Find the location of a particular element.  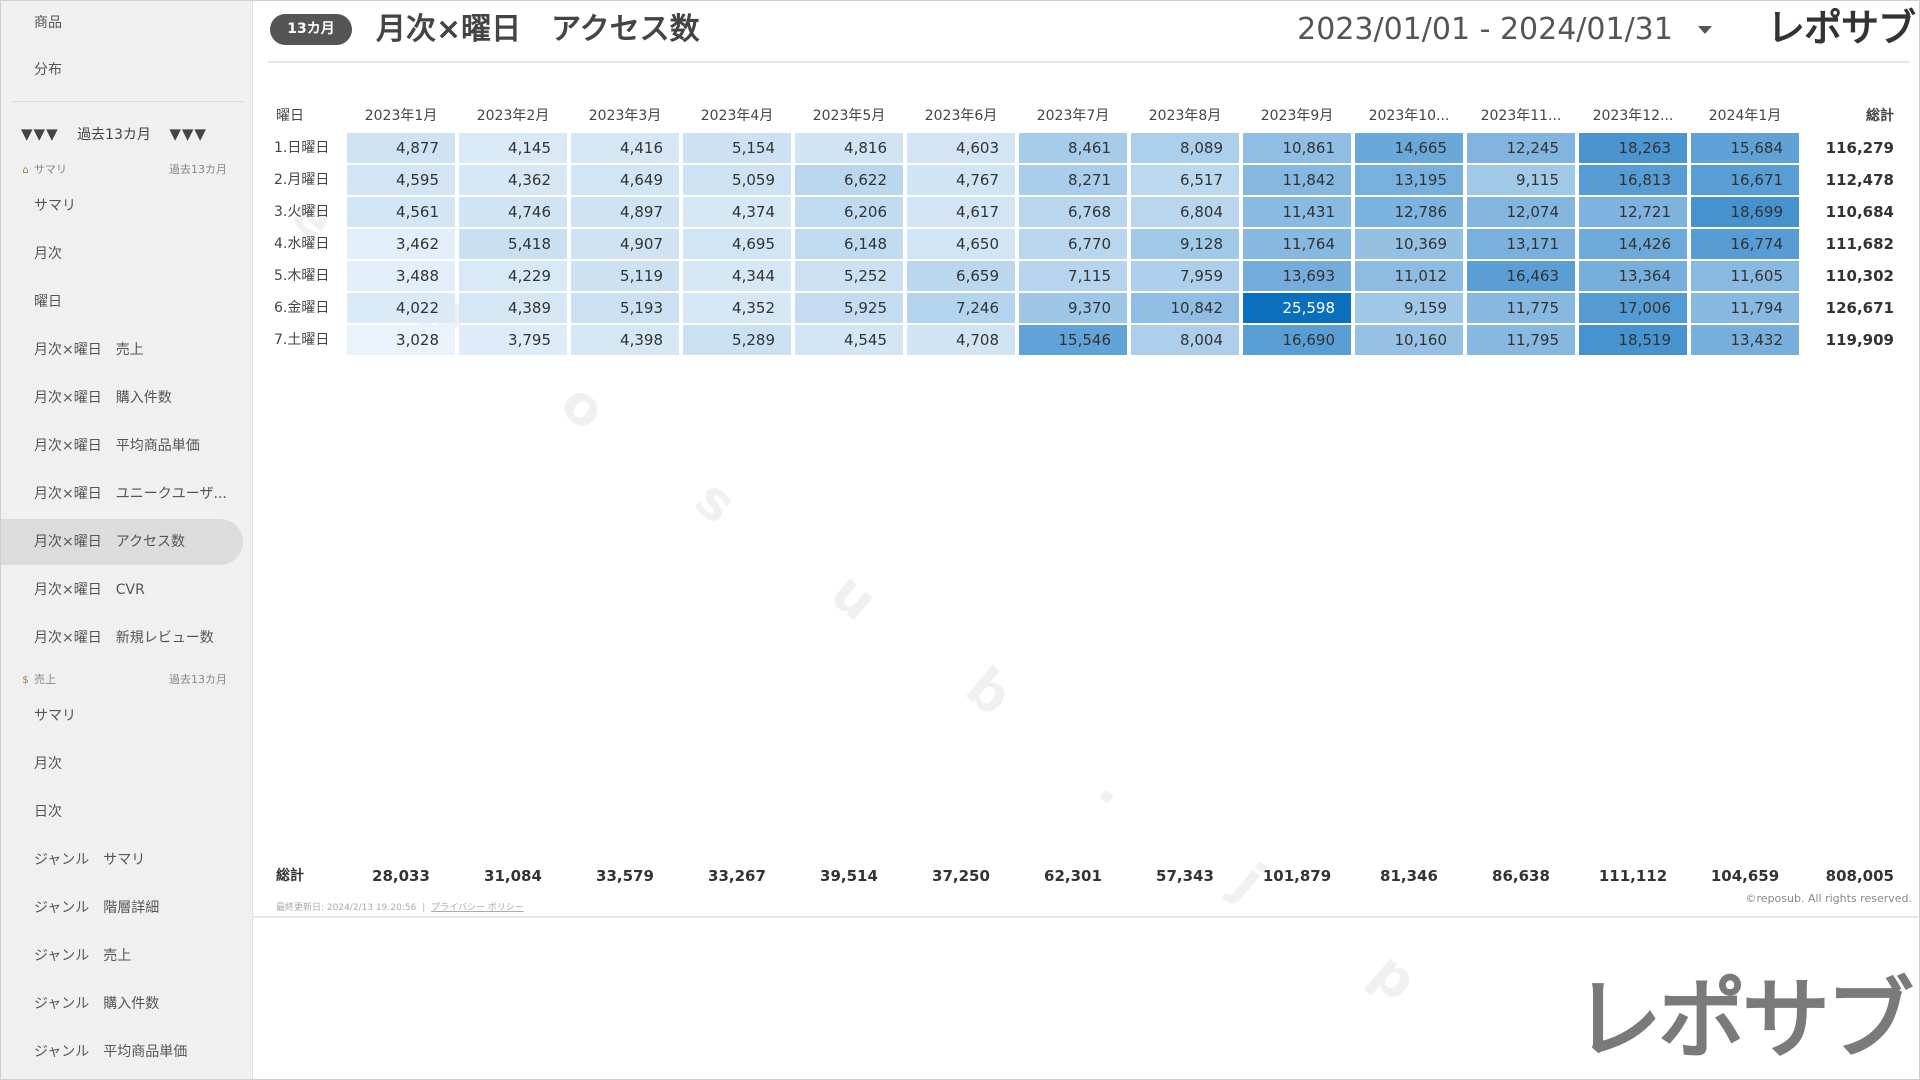

sidebar-item-distribution: 分布 is located at coordinates (48, 70).